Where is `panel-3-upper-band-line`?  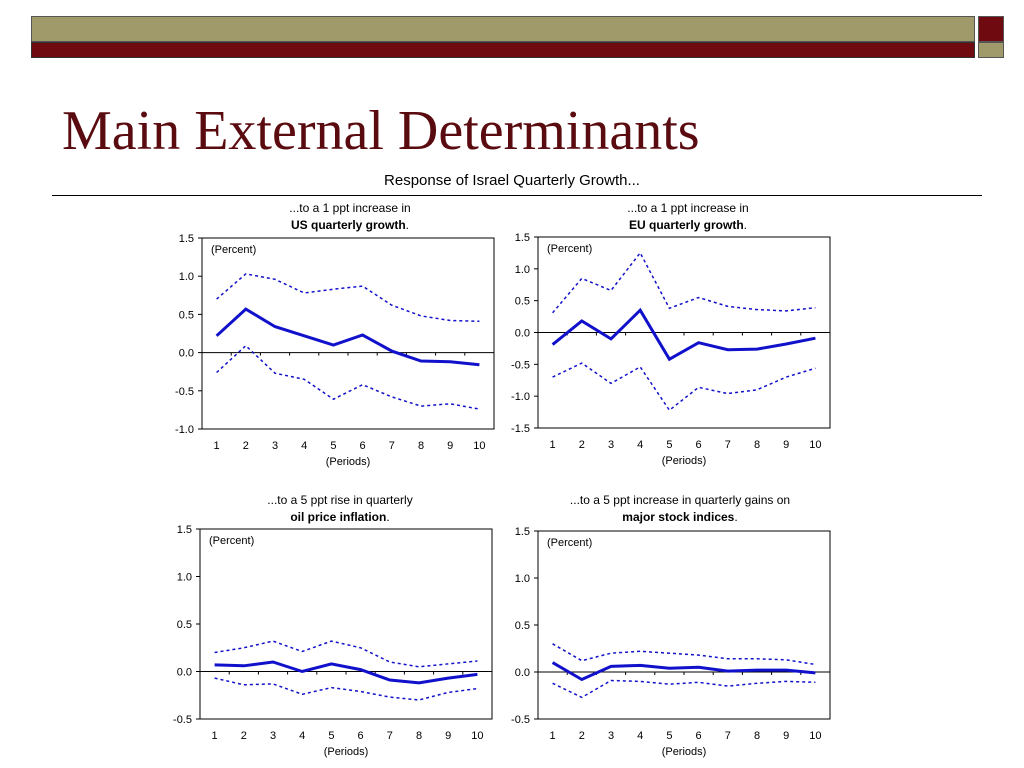
panel-3-upper-band-line is located at coordinates (346, 654).